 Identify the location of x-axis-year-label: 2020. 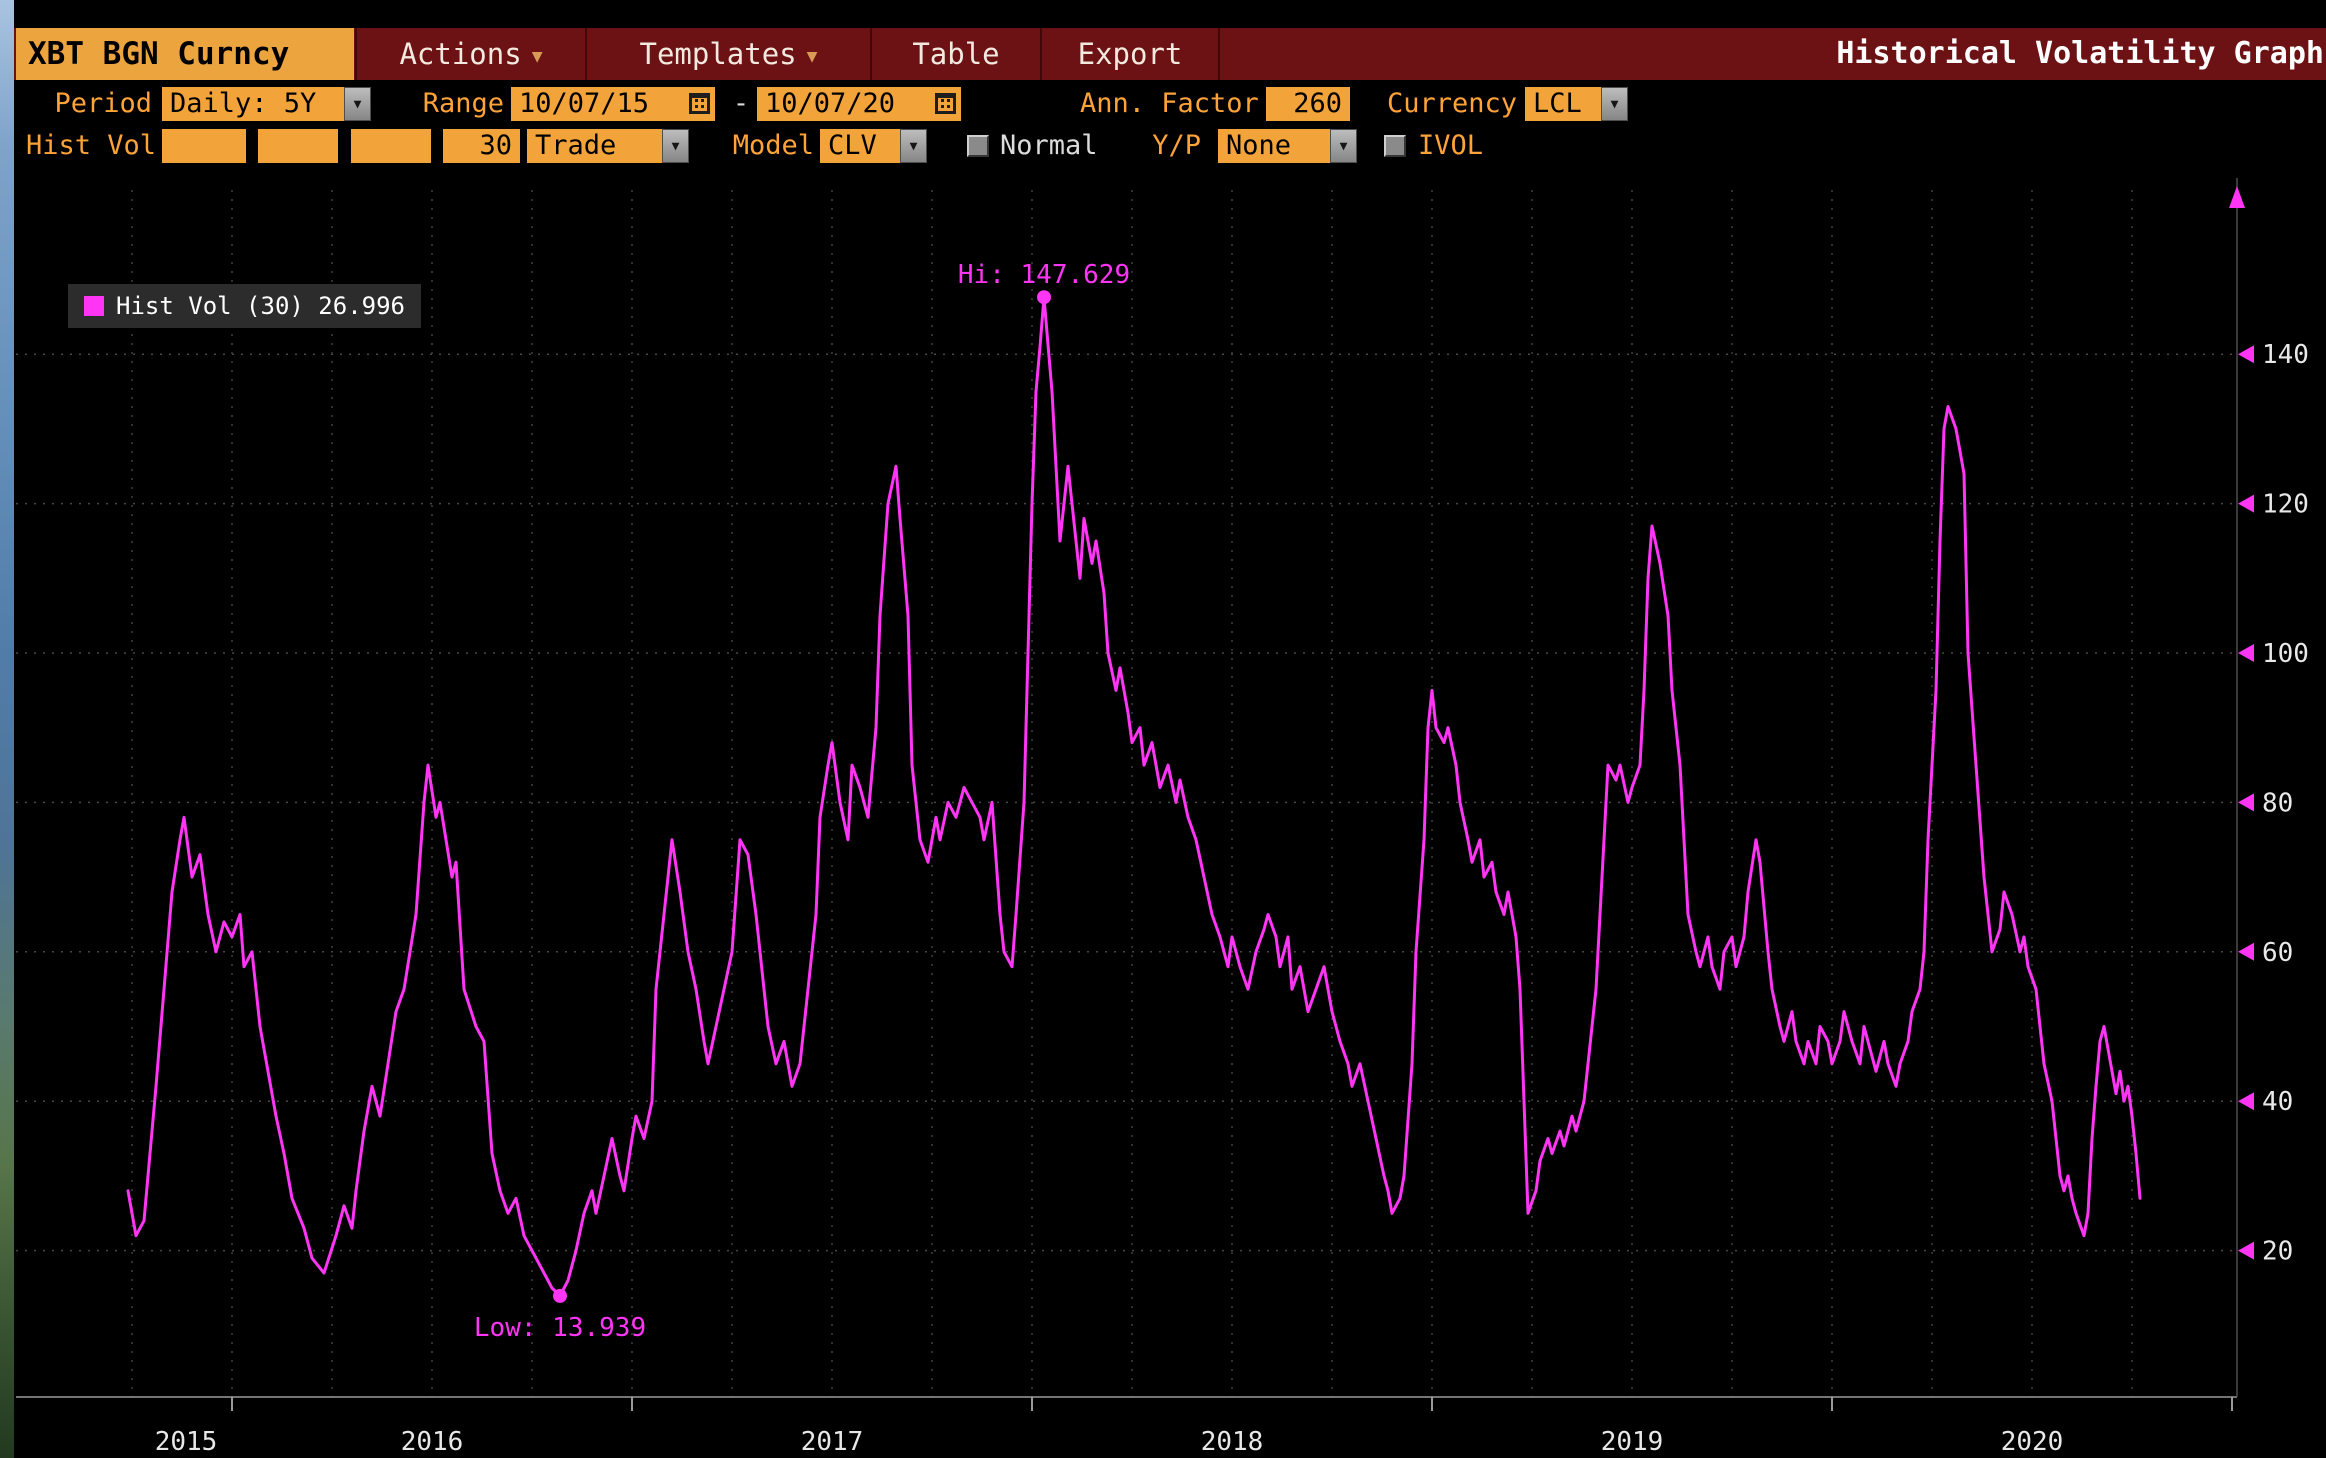
(2032, 1442).